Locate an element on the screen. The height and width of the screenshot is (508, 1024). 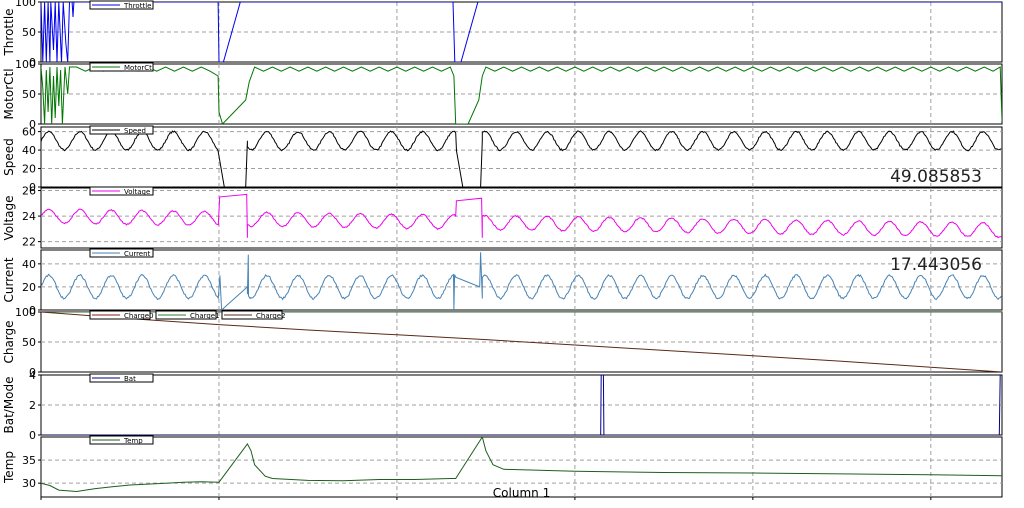
y-axis-label: Voltage is located at coordinates (9, 217).